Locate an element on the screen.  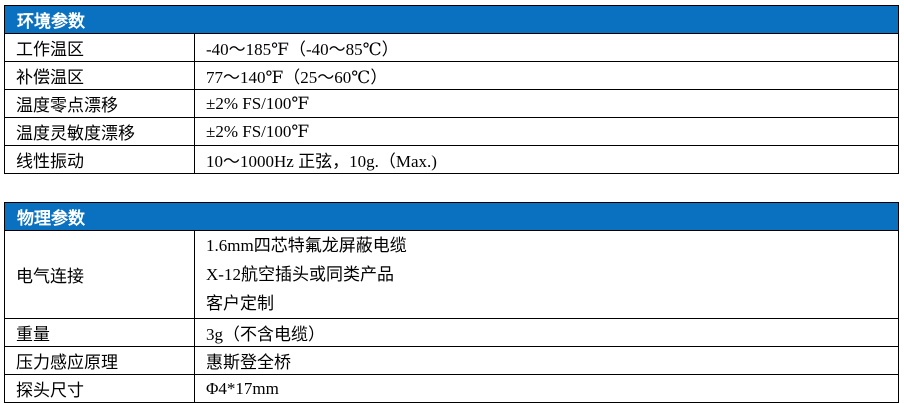
section-title-physical: 物理参数 is located at coordinates (451, 216).